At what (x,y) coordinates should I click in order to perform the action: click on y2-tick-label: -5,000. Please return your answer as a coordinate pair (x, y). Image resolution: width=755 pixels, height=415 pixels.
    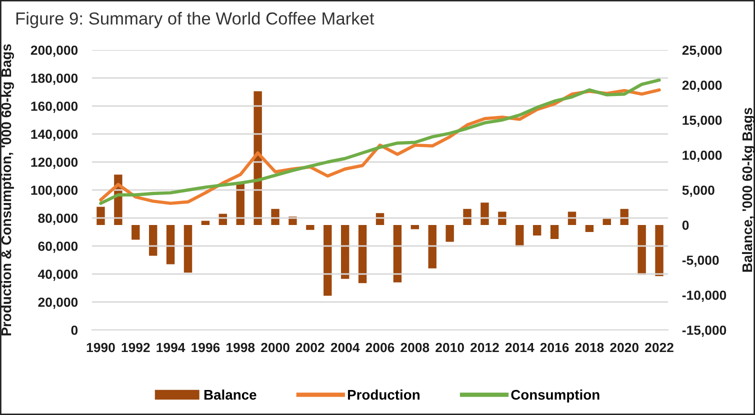
    Looking at the image, I should click on (700, 261).